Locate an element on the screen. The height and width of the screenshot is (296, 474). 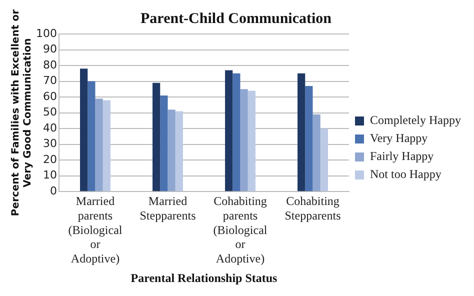
y-tick-label: 60 is located at coordinates (49, 96).